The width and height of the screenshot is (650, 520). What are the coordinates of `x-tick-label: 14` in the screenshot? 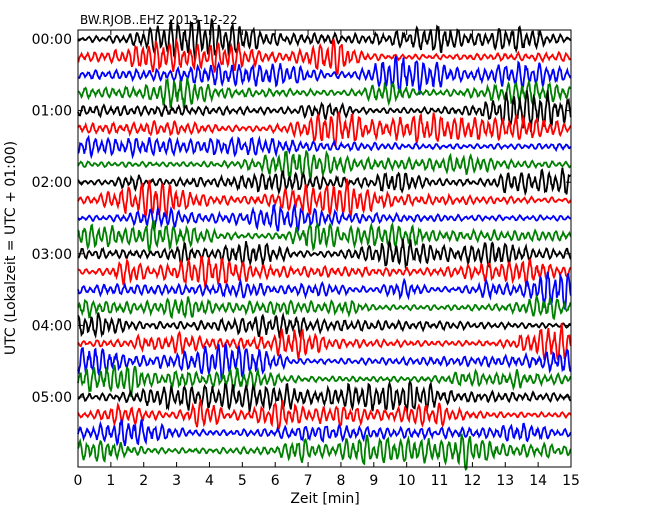 It's located at (538, 481).